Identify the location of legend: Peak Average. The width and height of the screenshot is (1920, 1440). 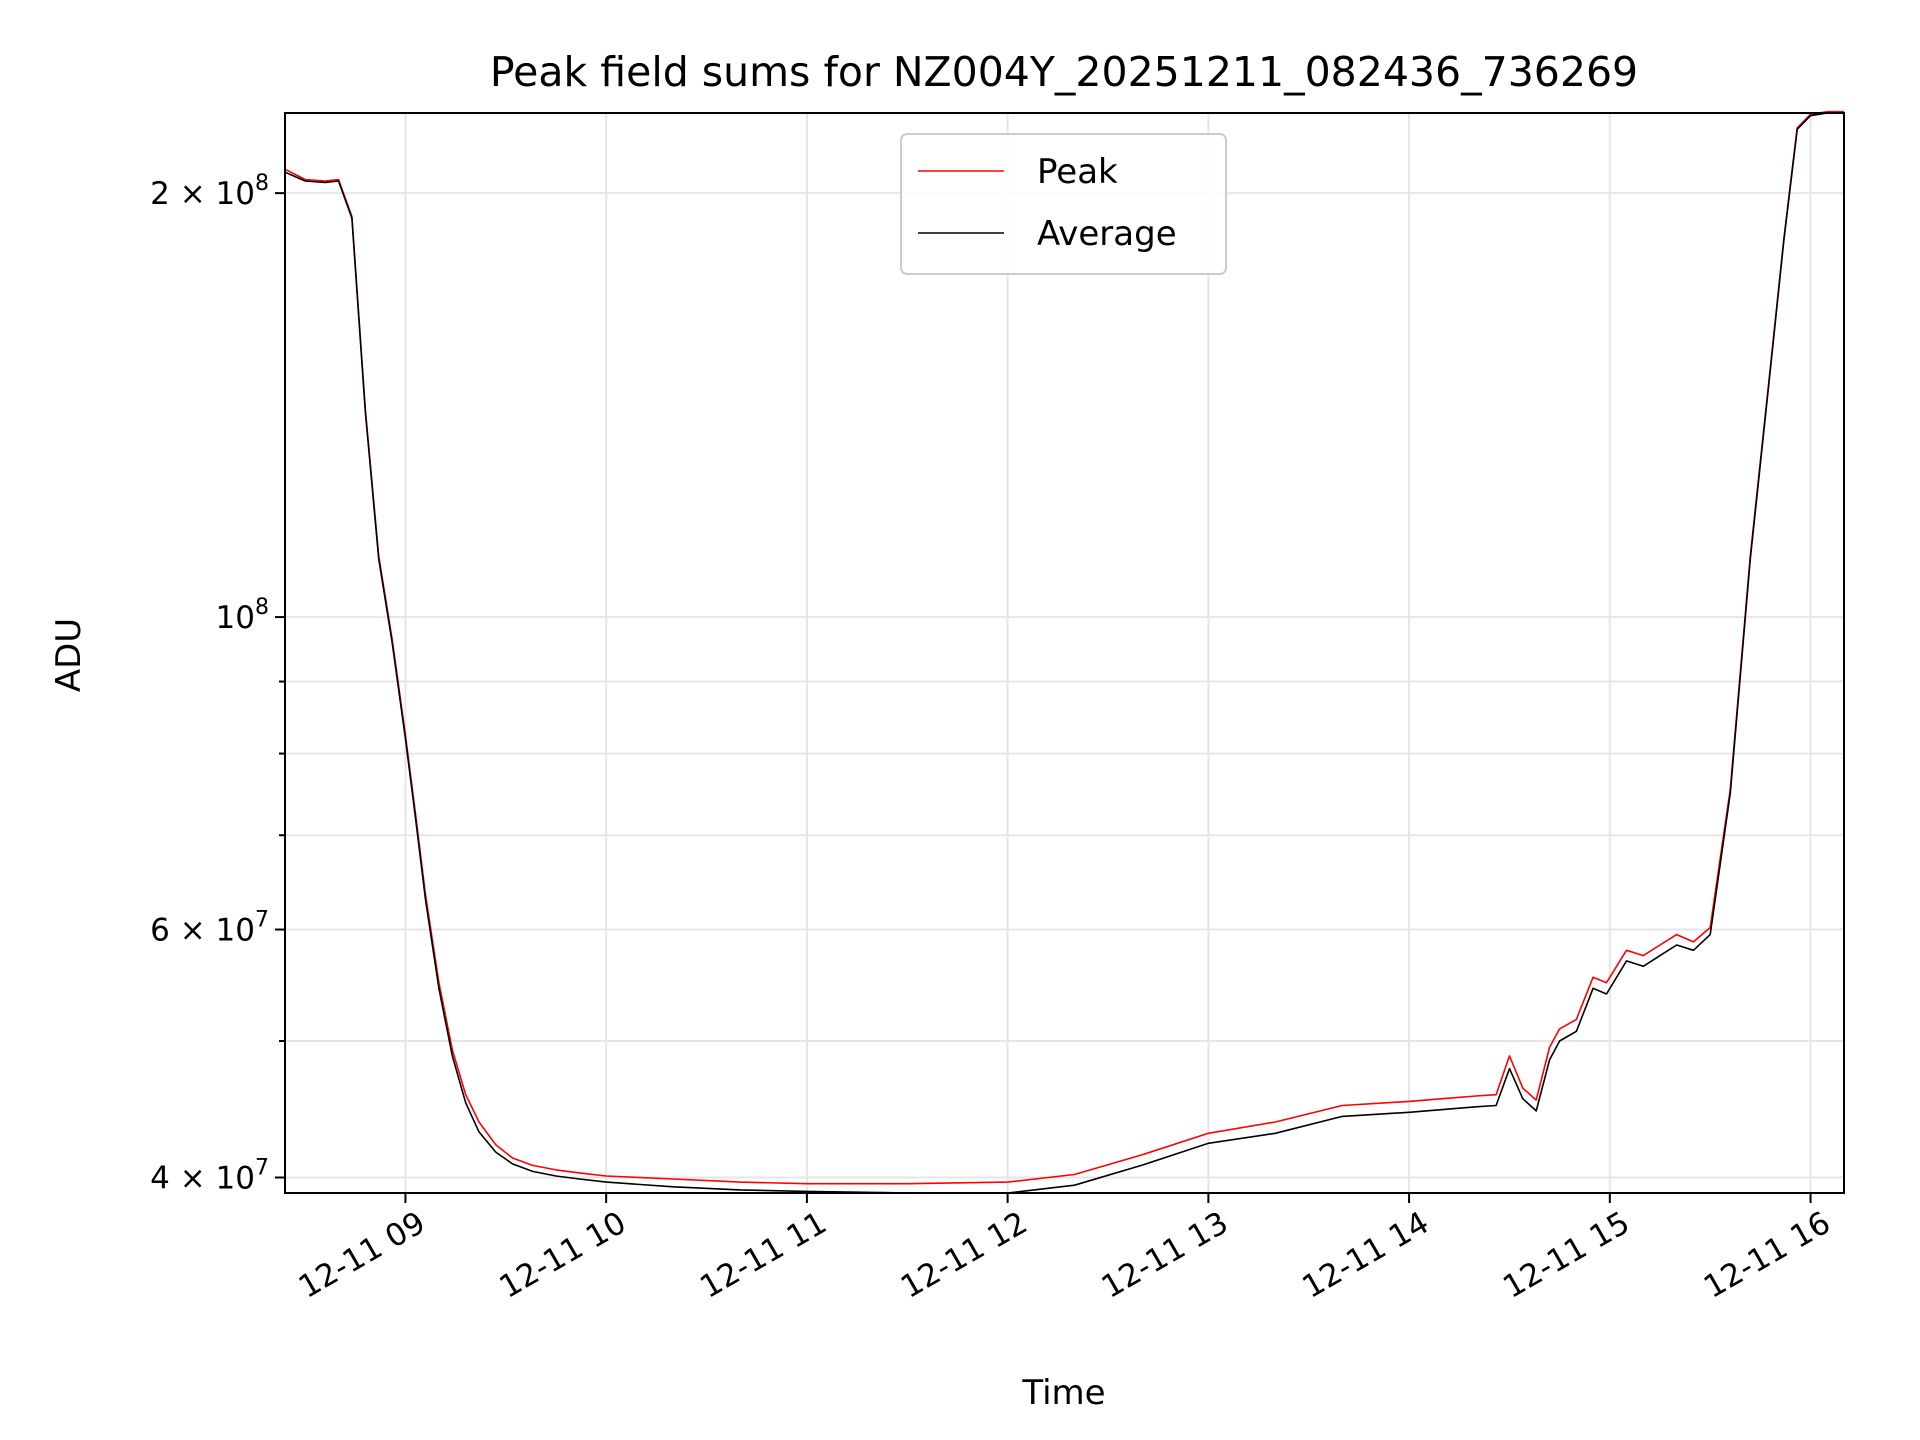
(1063, 204).